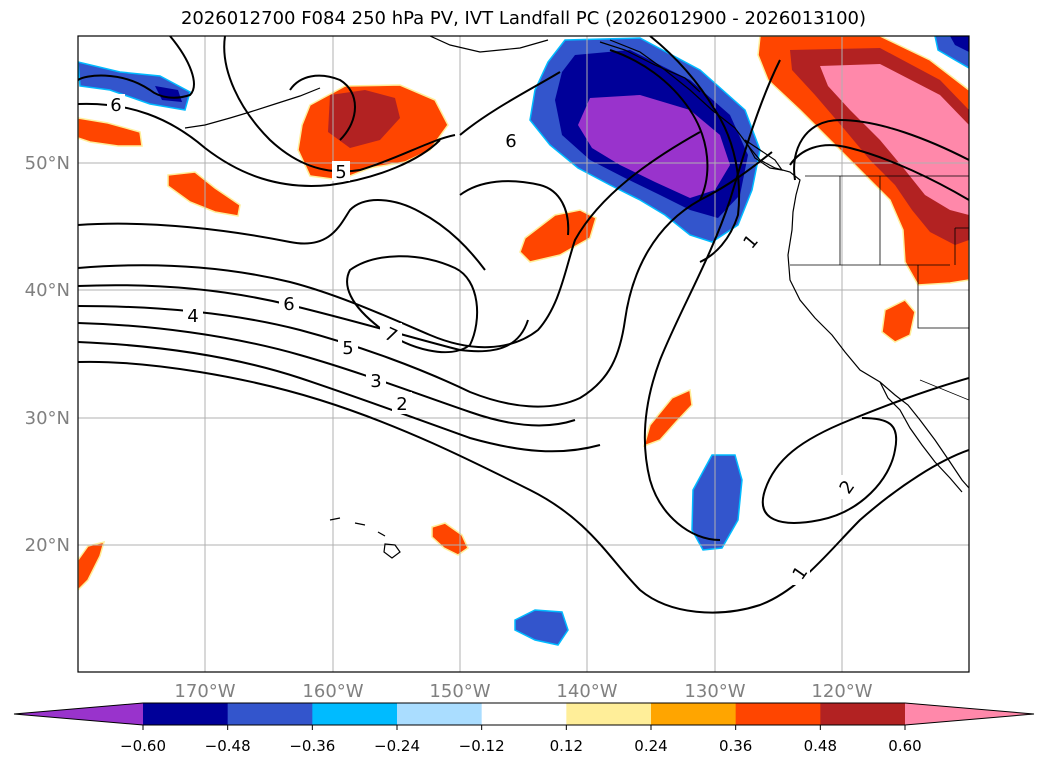  Describe the element at coordinates (47, 163) in the screenshot. I see `lat-label: 50°N` at that location.